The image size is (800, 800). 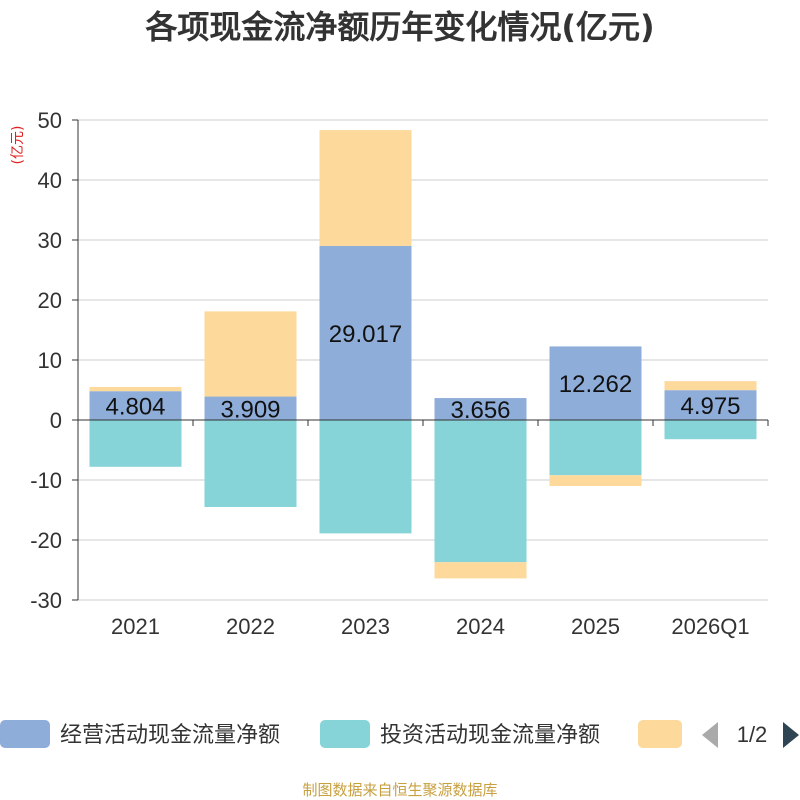 I want to click on y-tick-label: -30, so click(x=46, y=600).